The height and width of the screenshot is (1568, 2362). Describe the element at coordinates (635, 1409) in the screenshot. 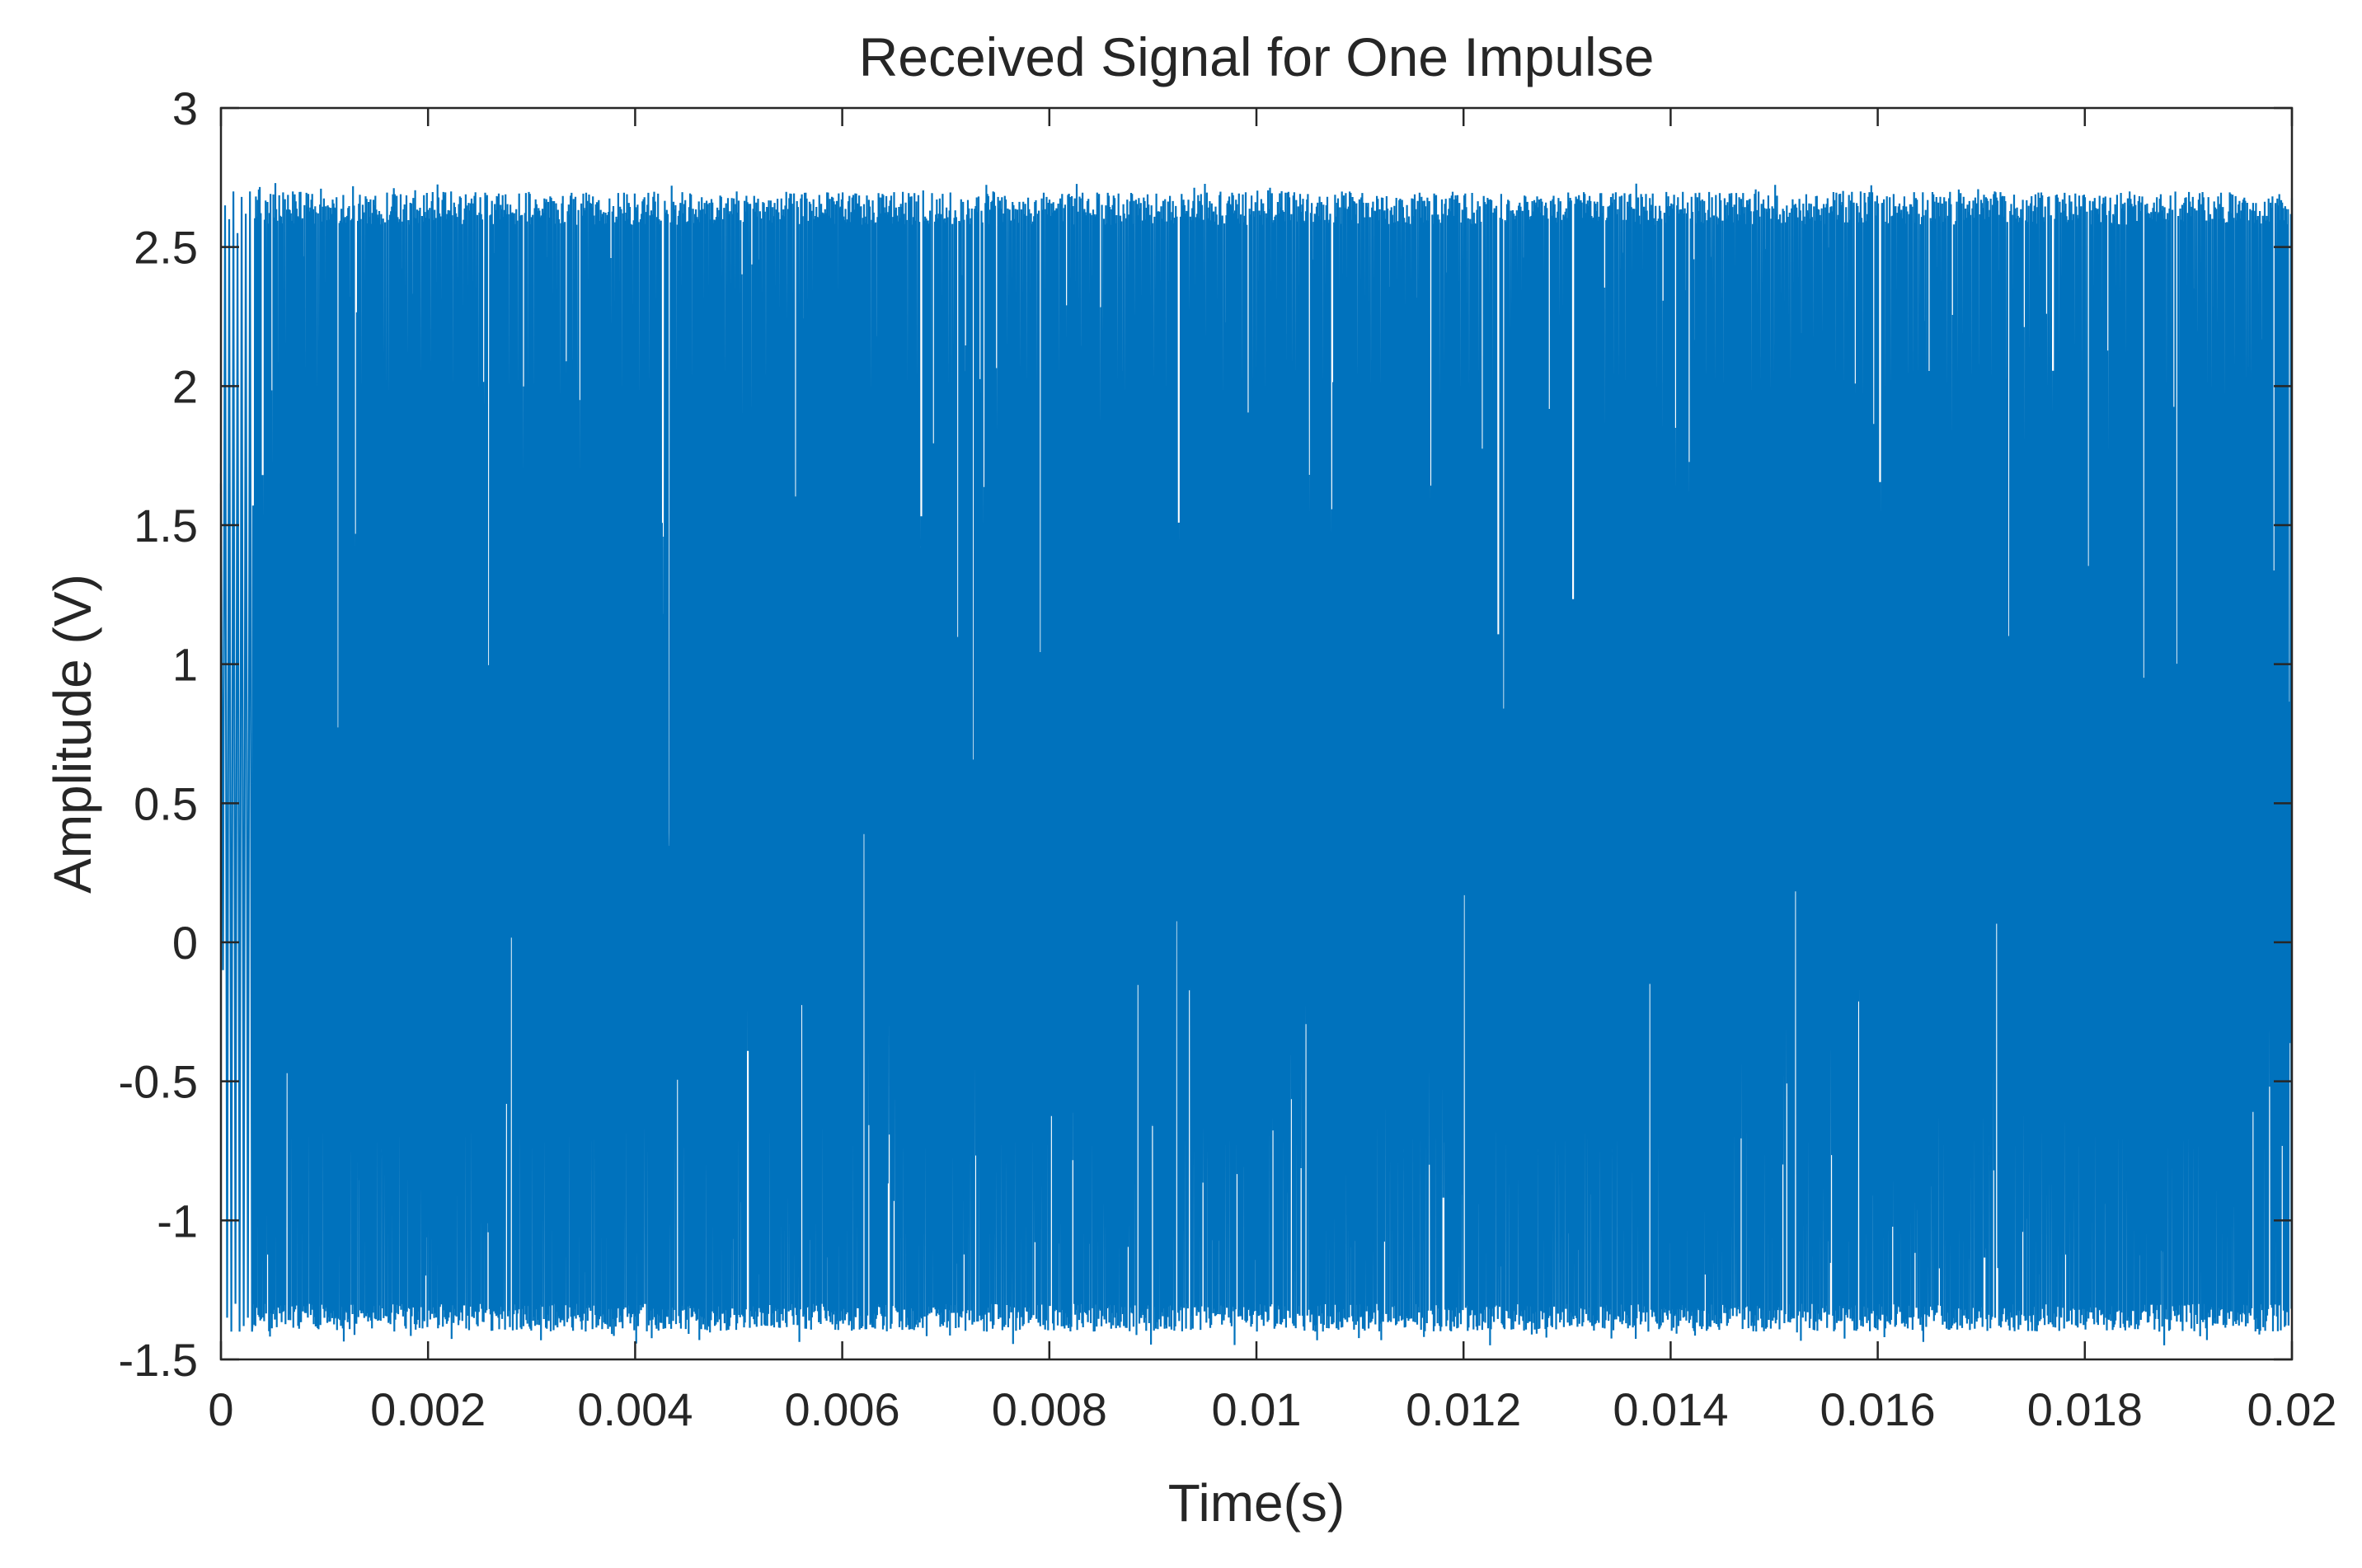

I see `x-tick-label: 0.004` at that location.